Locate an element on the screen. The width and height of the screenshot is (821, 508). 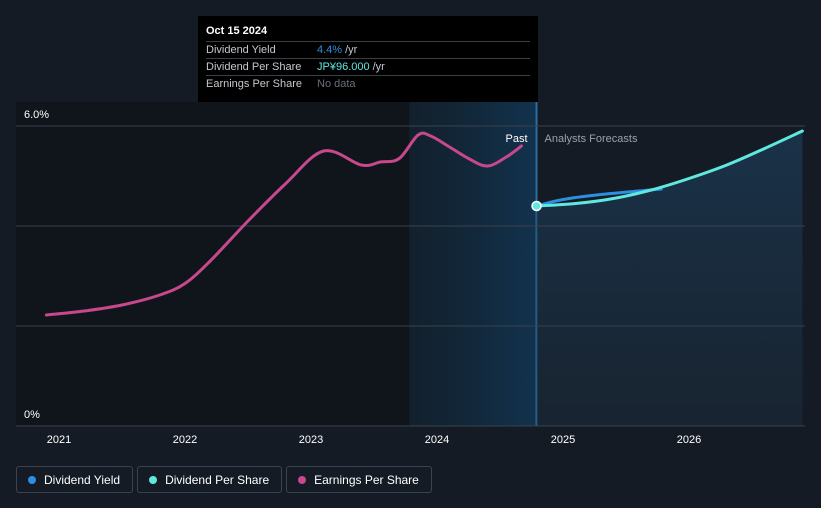
legend-earnings-per-share: Earnings Per Share is located at coordinates (359, 479).